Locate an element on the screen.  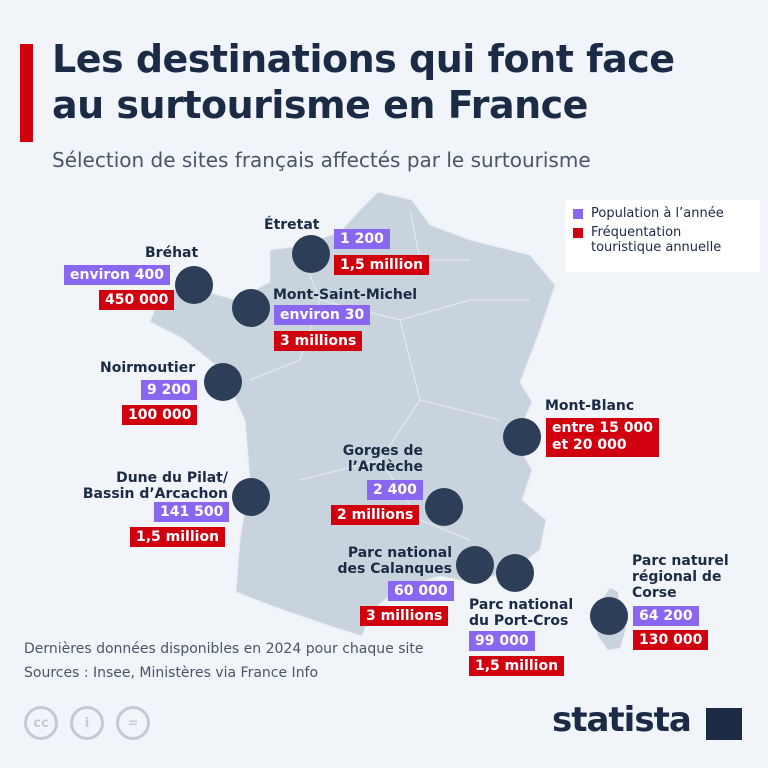
label-dune-du-pilat: Dune du Pilat/Bassin d’Arcachon is located at coordinates (144, 486).